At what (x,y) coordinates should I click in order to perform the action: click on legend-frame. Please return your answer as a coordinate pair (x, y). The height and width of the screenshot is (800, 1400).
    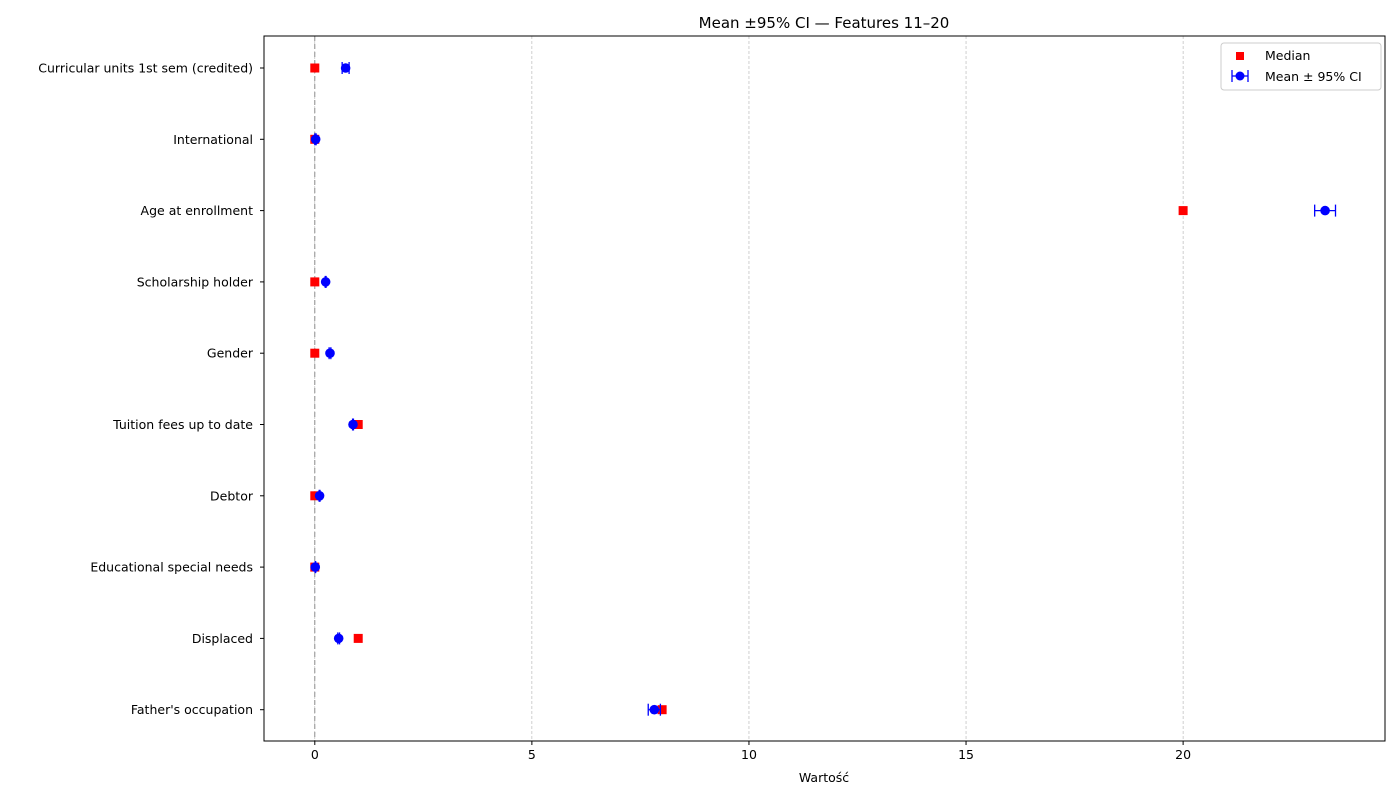
    Looking at the image, I should click on (1301, 66).